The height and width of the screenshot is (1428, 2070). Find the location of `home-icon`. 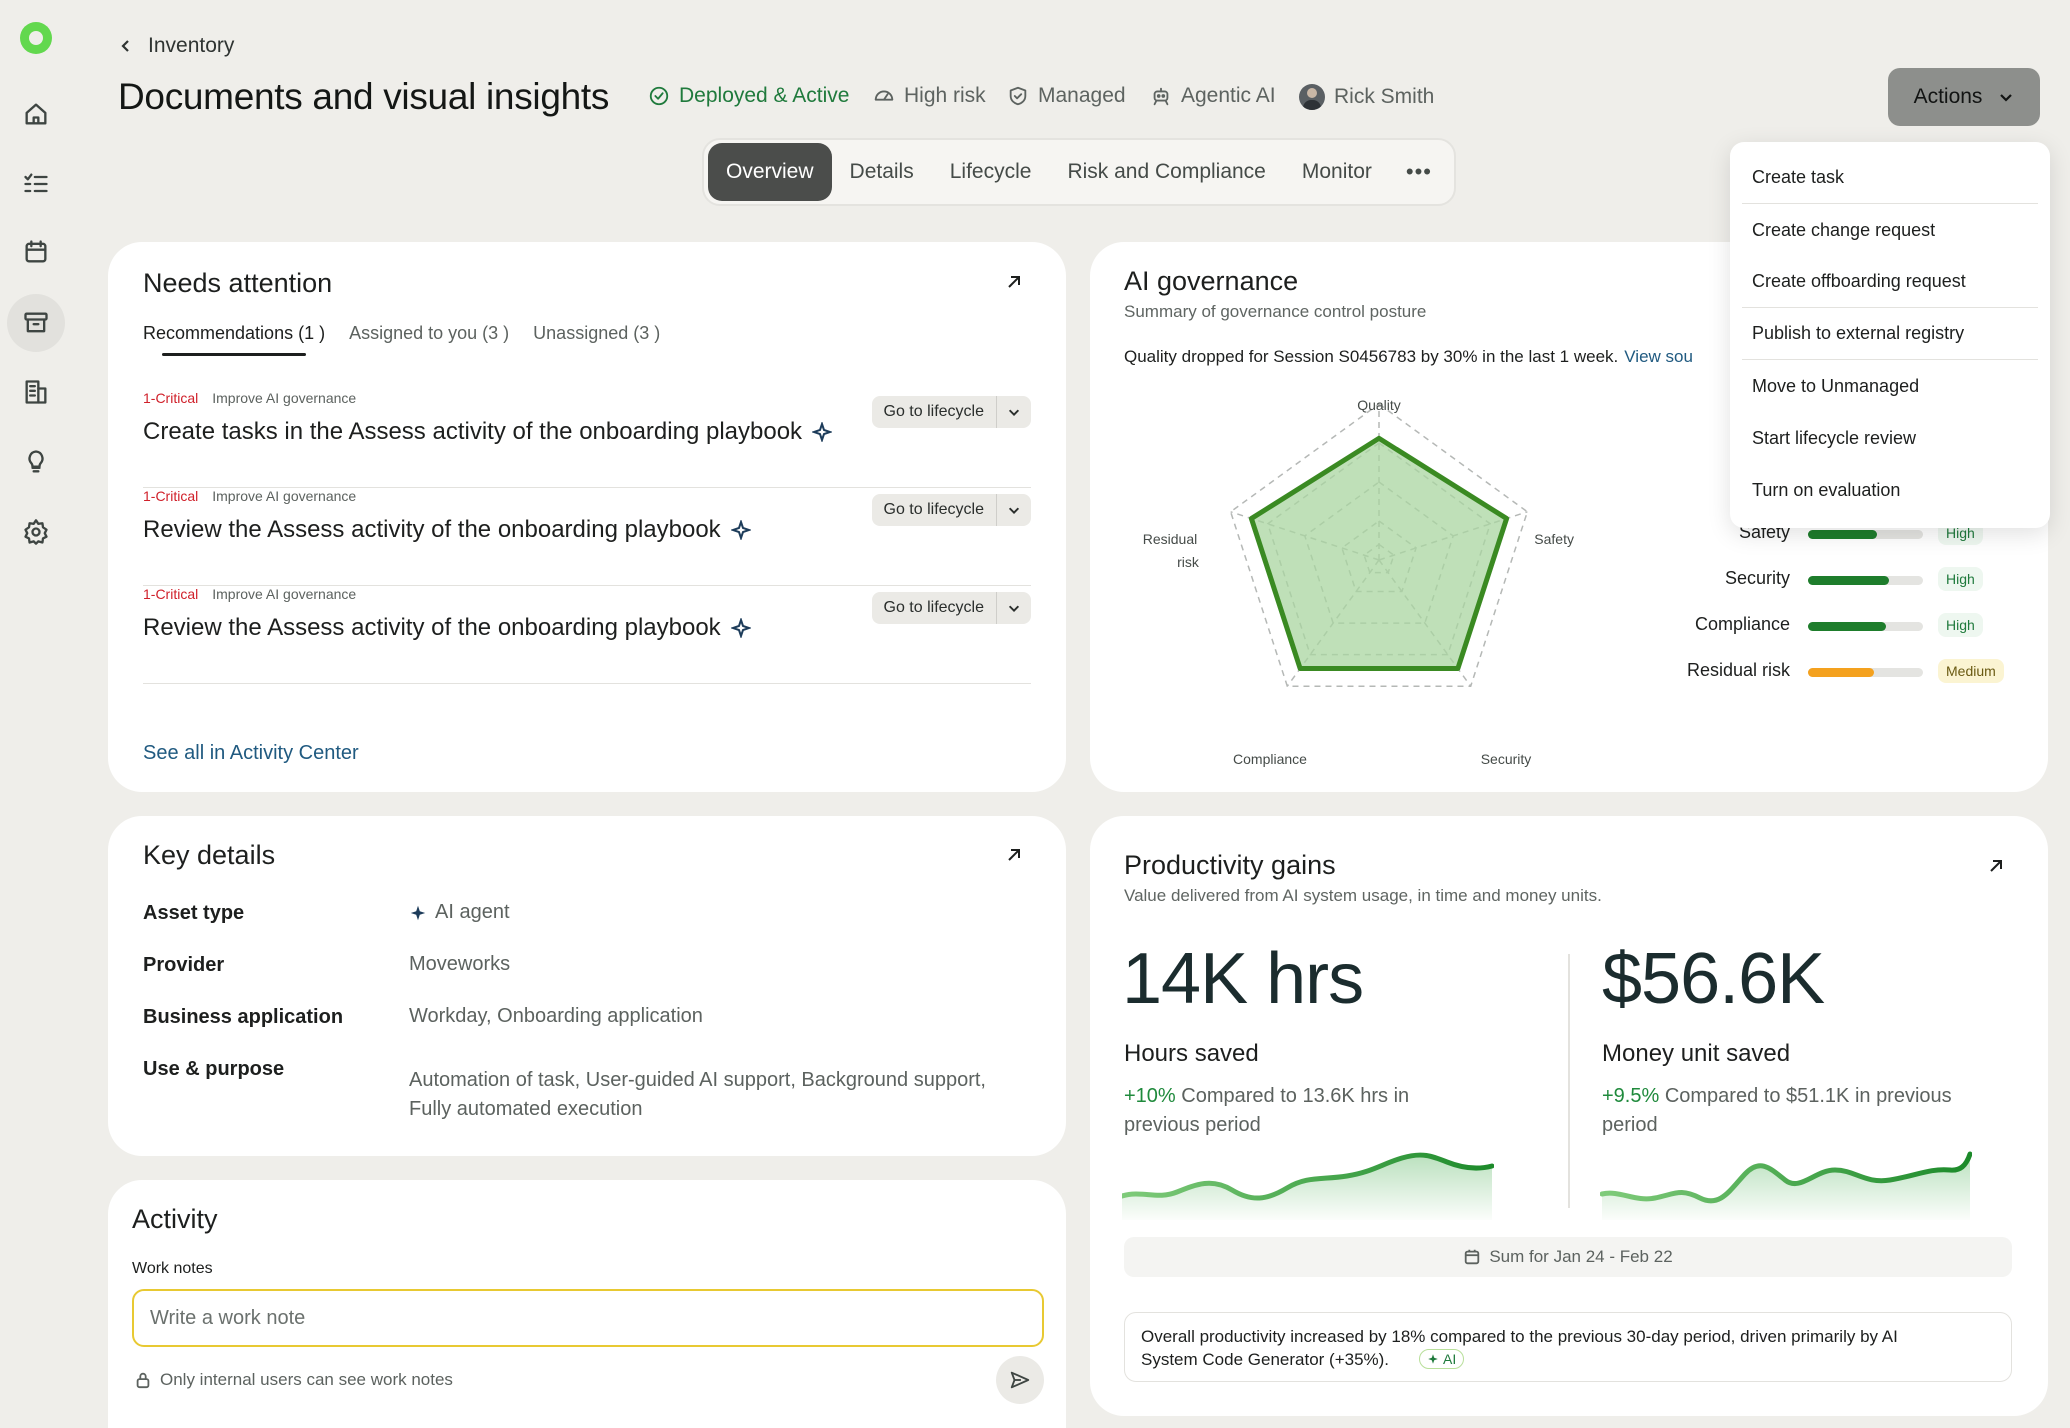

home-icon is located at coordinates (36, 114).